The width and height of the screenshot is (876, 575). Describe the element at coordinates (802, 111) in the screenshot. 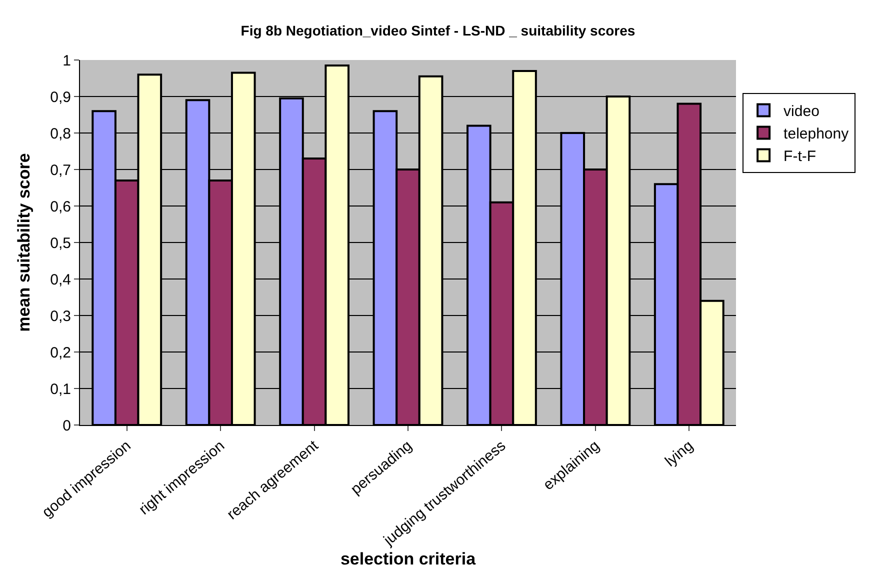

I see `legend-label: video` at that location.